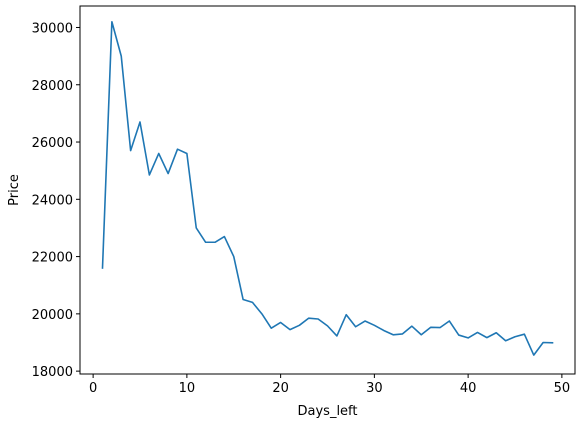  I want to click on x-tick-label: 30, so click(374, 388).